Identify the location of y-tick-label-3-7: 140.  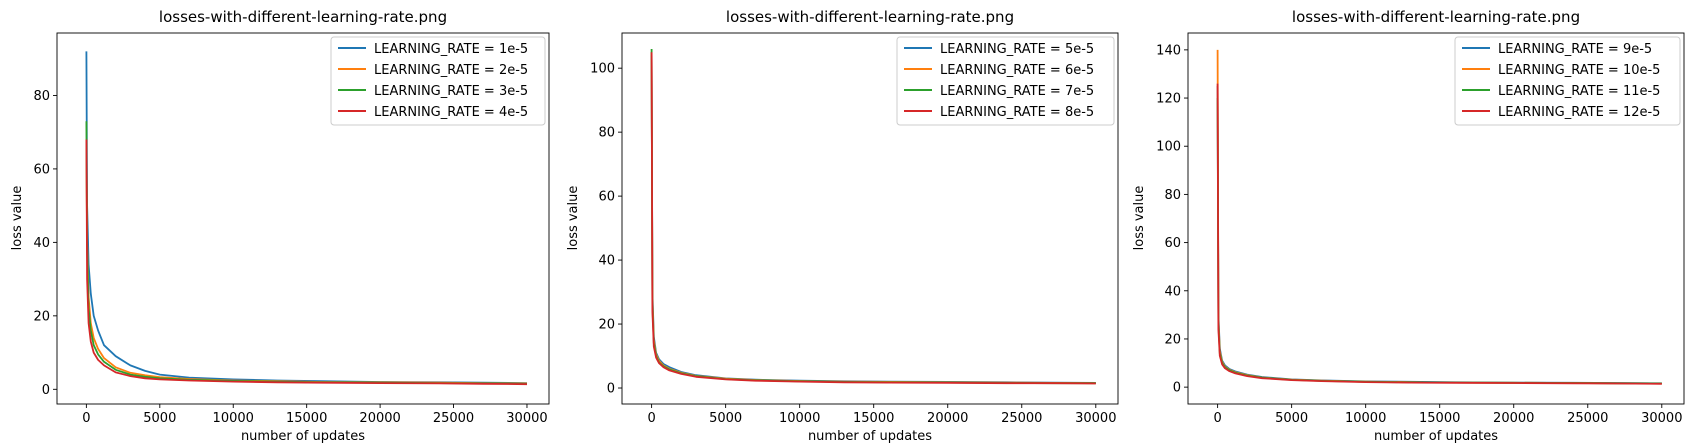
(1168, 50).